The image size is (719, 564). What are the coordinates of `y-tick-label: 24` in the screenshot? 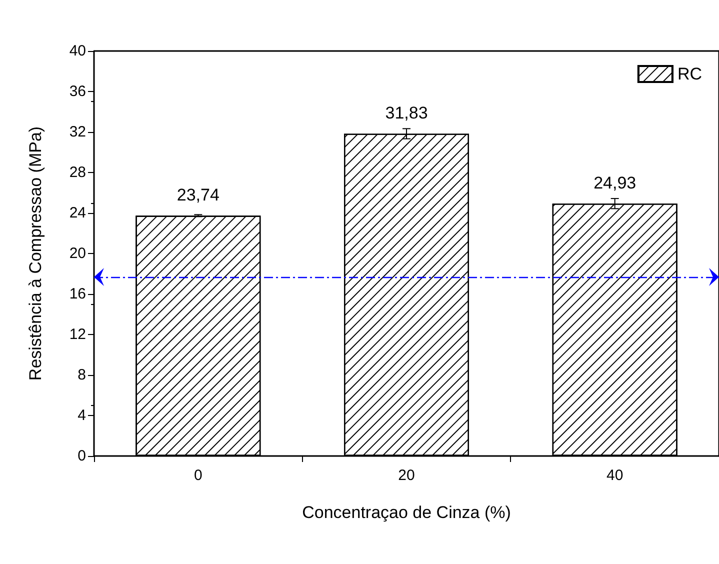 It's located at (77, 213).